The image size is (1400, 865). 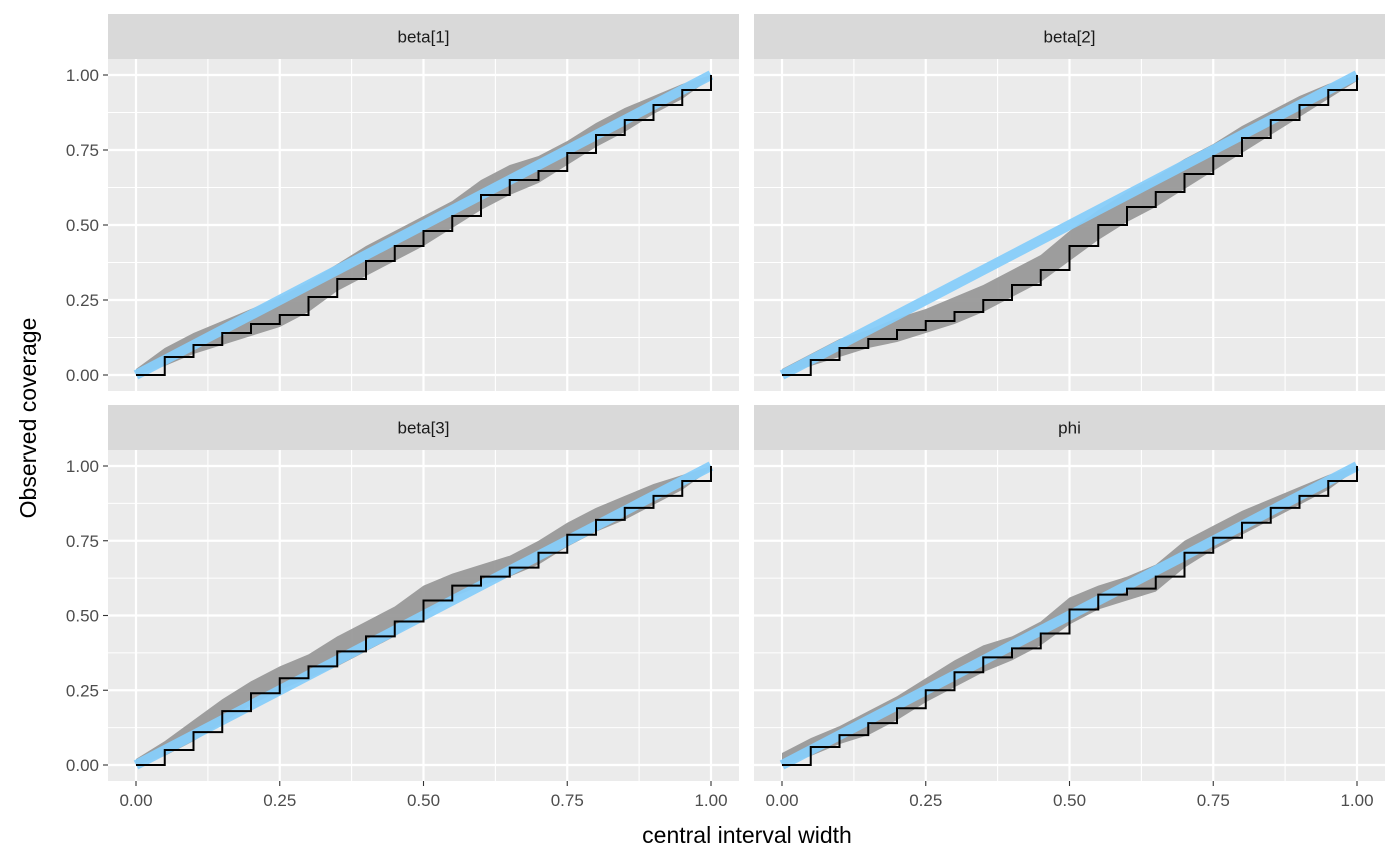 I want to click on facet-strip-label: phi, so click(x=1069, y=428).